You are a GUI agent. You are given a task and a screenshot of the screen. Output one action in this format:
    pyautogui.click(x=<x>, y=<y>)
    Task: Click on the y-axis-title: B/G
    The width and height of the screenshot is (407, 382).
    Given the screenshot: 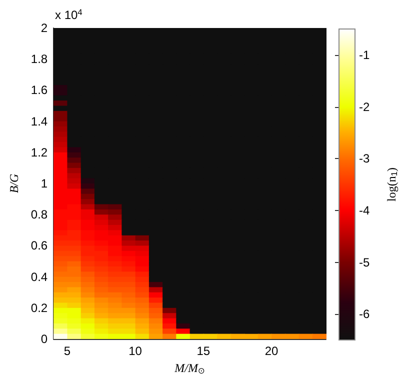 What is the action you would take?
    pyautogui.click(x=14, y=184)
    